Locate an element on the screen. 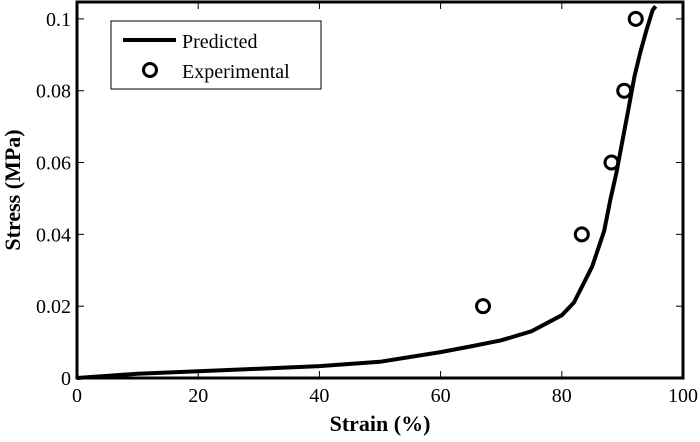 Image resolution: width=700 pixels, height=442 pixels. x-tick-label: 60 is located at coordinates (441, 396).